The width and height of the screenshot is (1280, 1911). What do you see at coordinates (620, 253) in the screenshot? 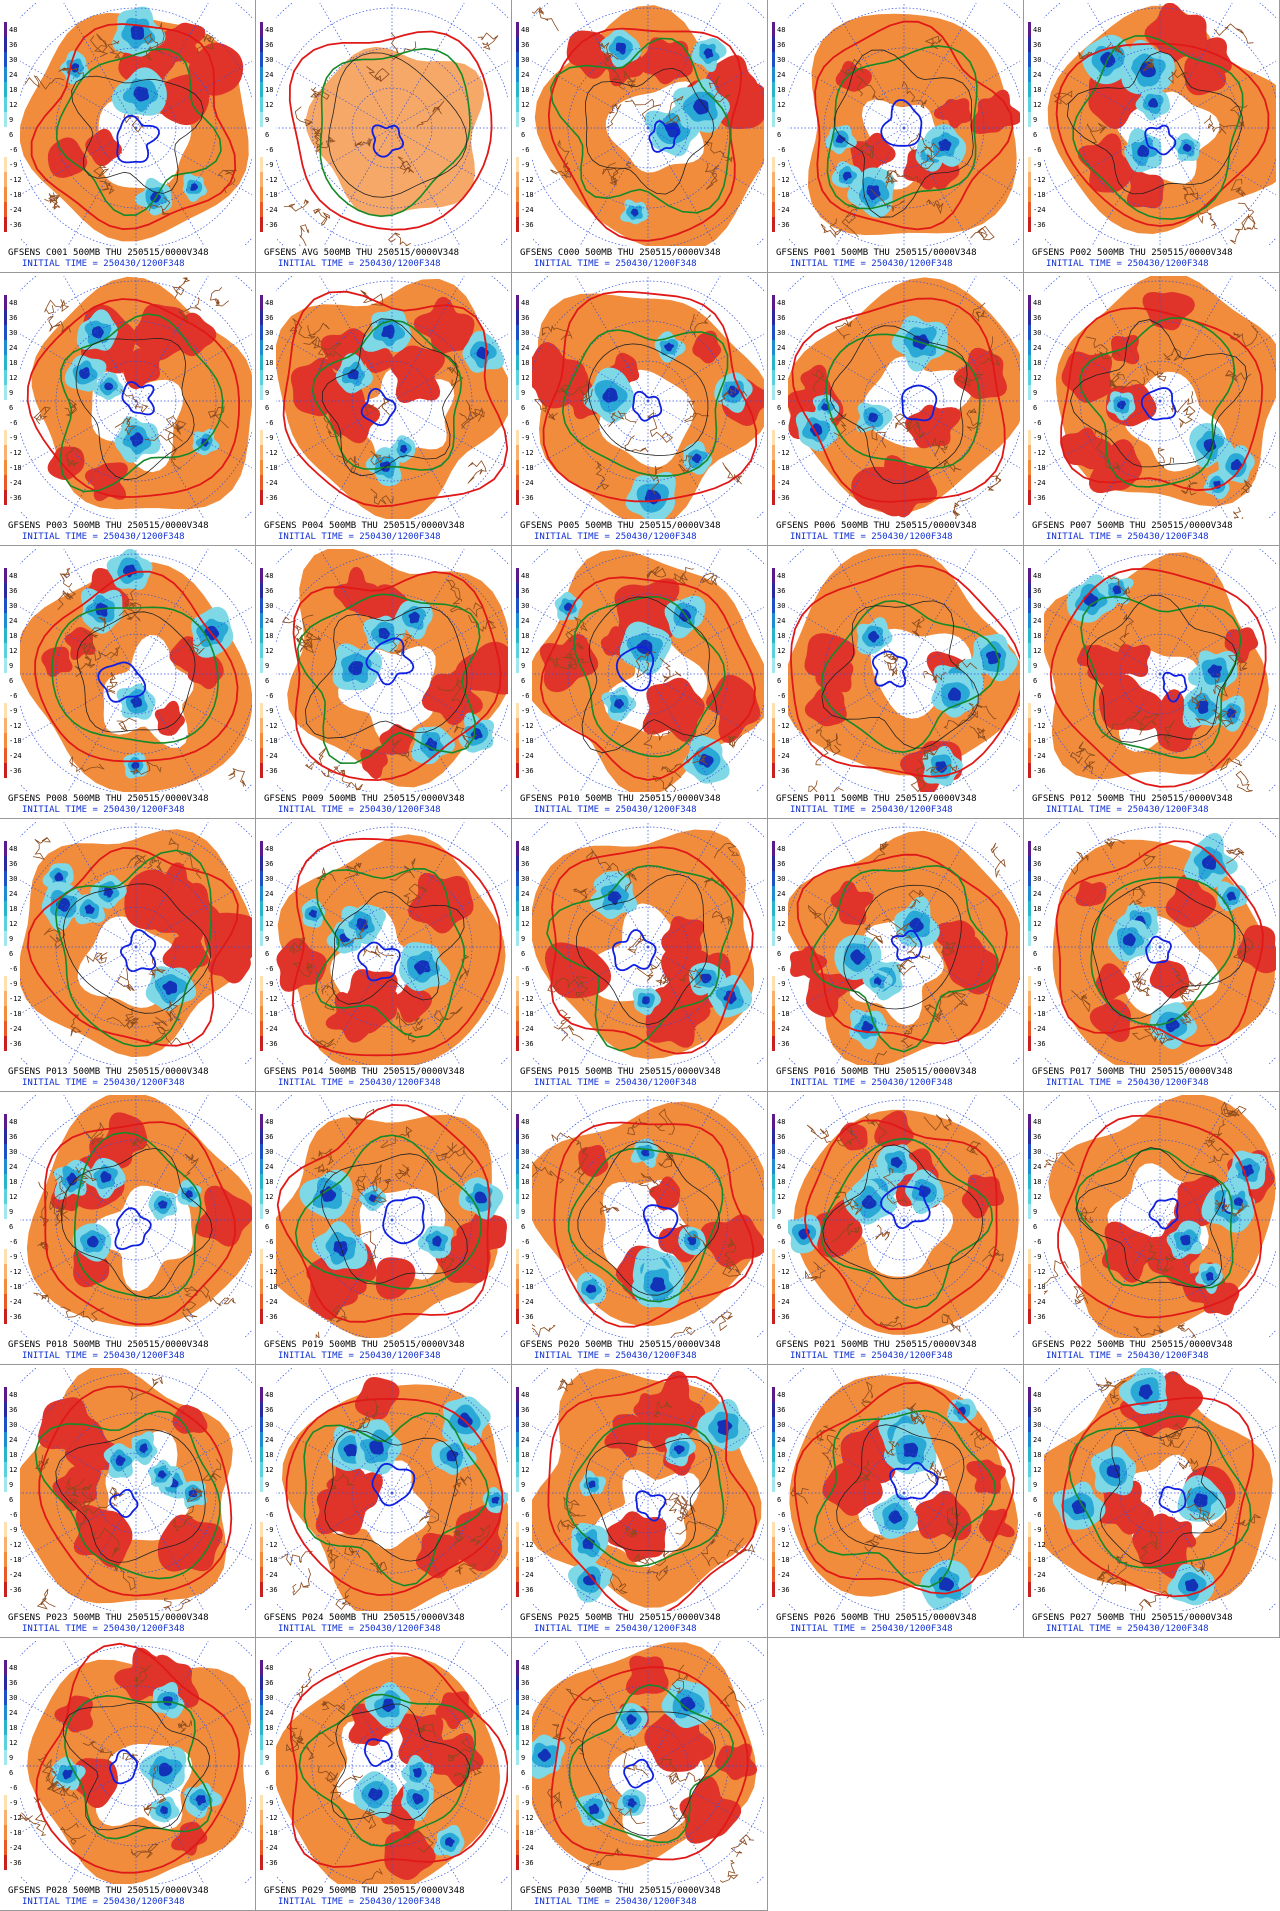
I see `panel-title: GFSENS C000 500MB THU 250515/0000V348` at bounding box center [620, 253].